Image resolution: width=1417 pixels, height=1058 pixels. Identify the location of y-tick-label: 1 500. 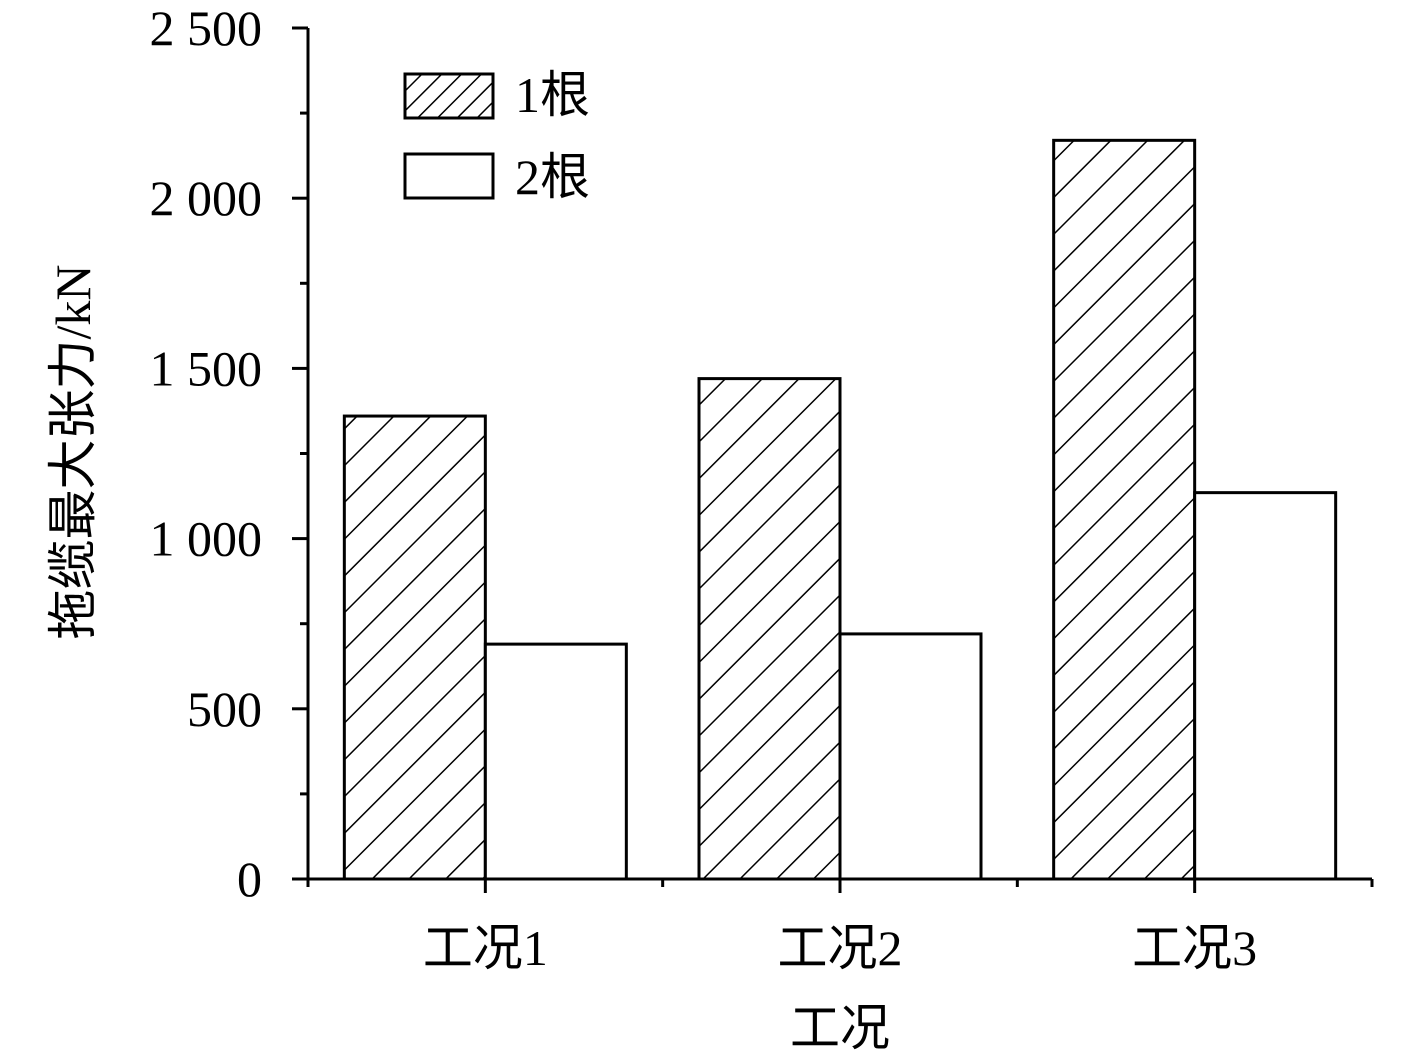
(206, 368).